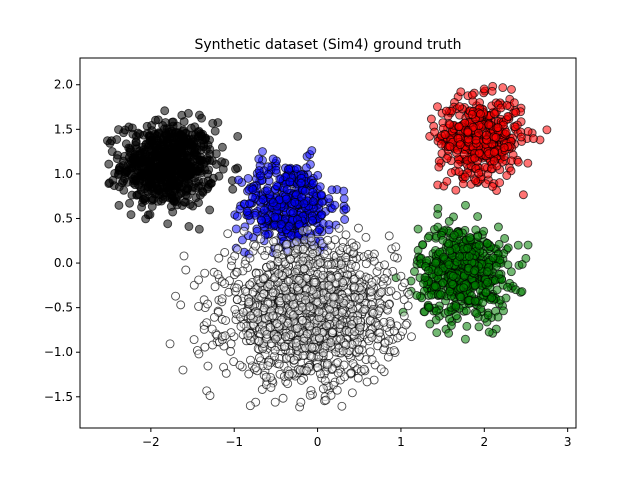 This screenshot has width=640, height=480. What do you see at coordinates (62, 241) in the screenshot?
I see `y-axis: −1.5 −1.0 −0.5 0.0 0.5 1.0 1.5 2.0` at bounding box center [62, 241].